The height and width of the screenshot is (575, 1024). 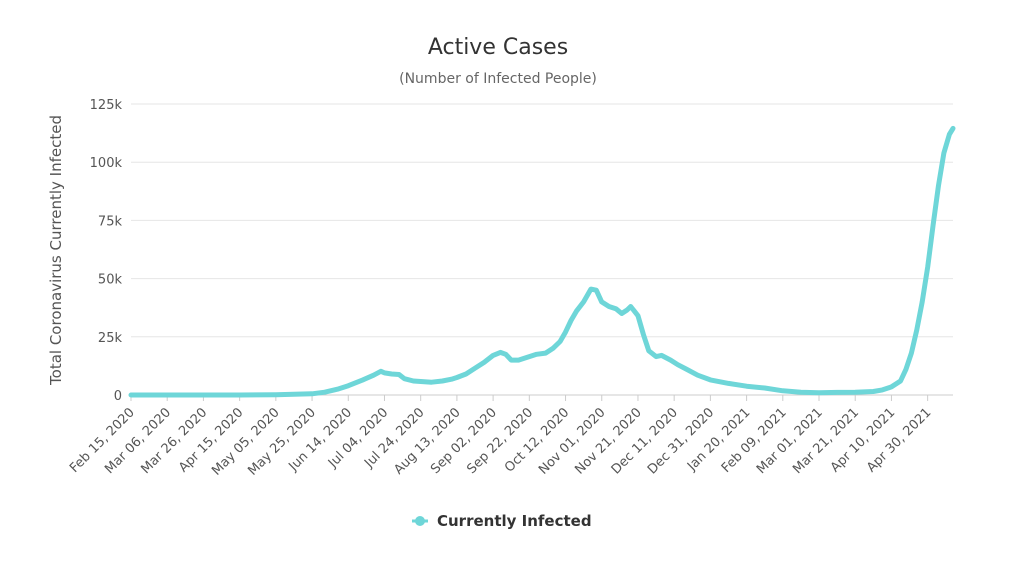 I want to click on legend-label: Currently Infected, so click(x=514, y=521).